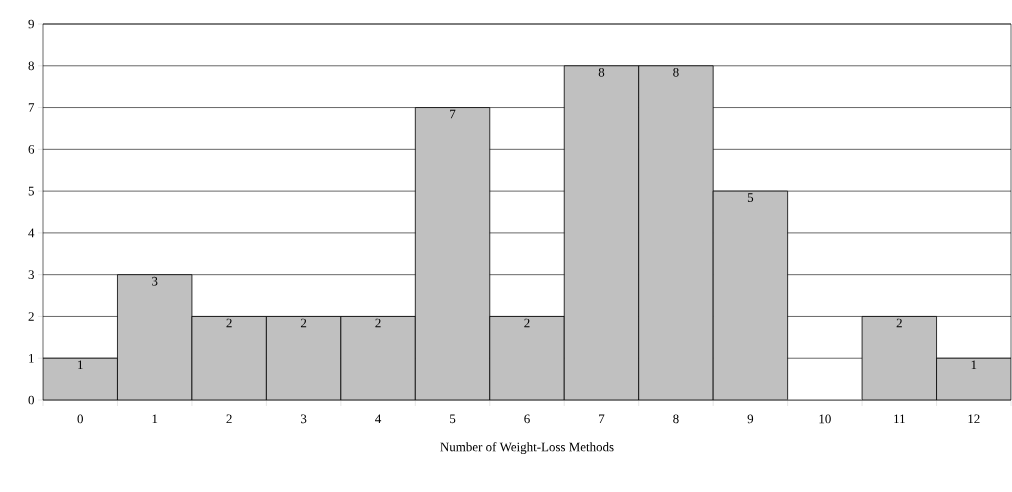  Describe the element at coordinates (31, 107) in the screenshot. I see `y-tick-label: 7` at that location.